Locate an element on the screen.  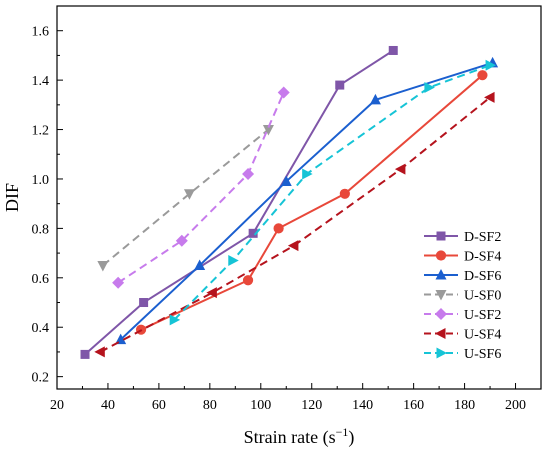
x-axis-title-main: Strain rate (s is located at coordinates (290, 437).